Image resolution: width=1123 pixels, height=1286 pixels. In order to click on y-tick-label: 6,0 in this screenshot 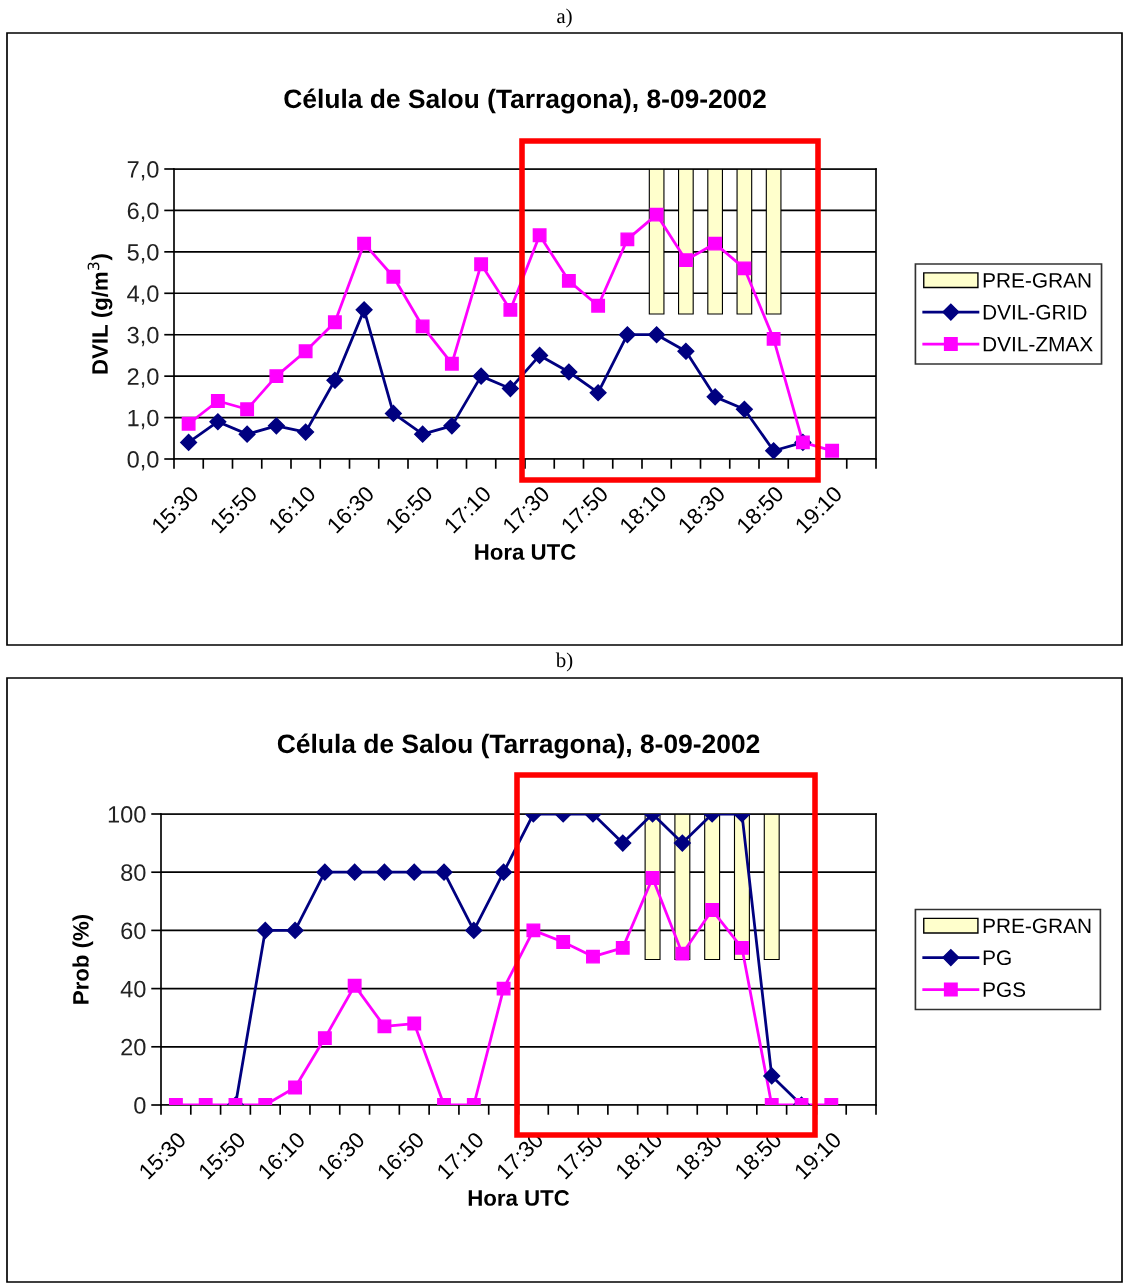, I will do `click(143, 212)`.